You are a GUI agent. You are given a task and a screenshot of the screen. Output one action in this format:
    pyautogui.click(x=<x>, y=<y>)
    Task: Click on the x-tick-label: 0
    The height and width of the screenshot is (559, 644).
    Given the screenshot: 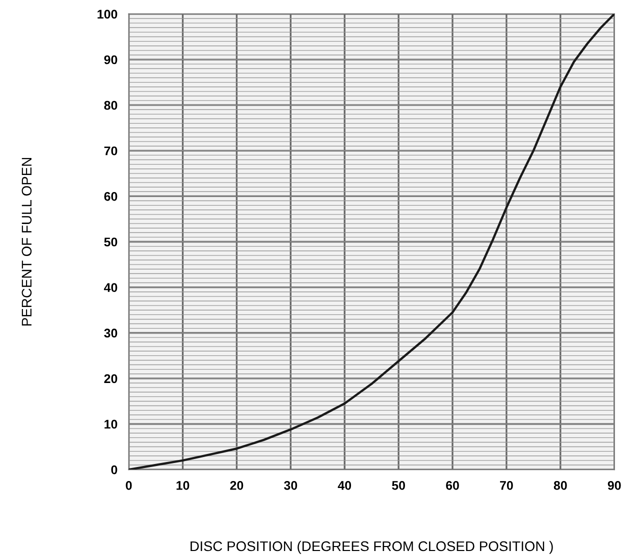 What is the action you would take?
    pyautogui.click(x=129, y=485)
    